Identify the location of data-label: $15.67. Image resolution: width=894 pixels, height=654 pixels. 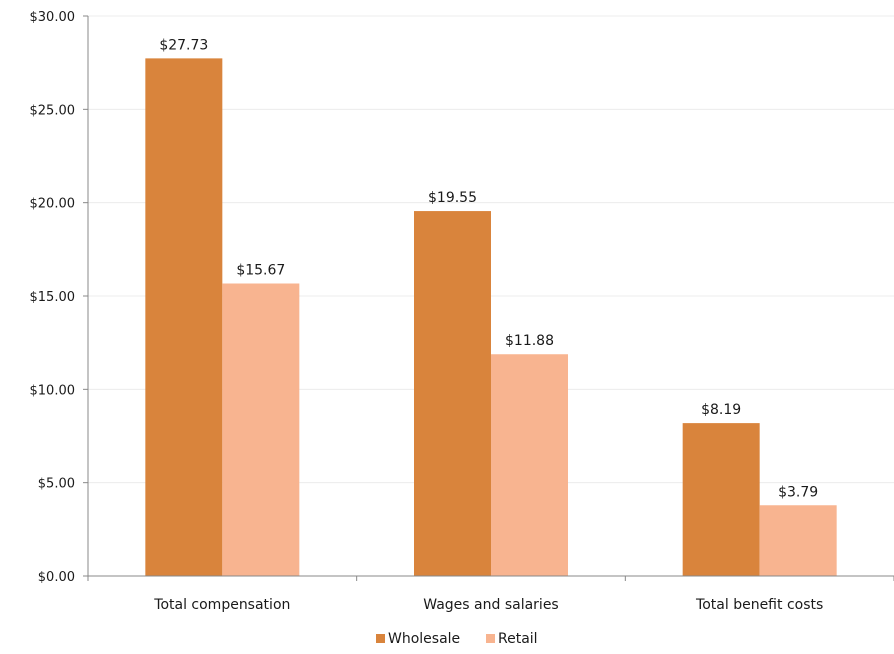
(260, 270).